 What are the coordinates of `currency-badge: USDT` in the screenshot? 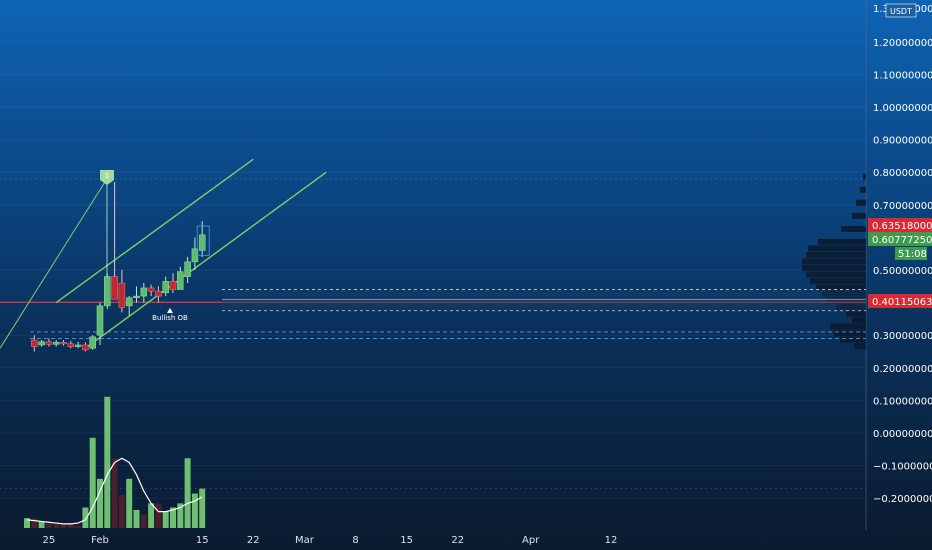 It's located at (901, 11).